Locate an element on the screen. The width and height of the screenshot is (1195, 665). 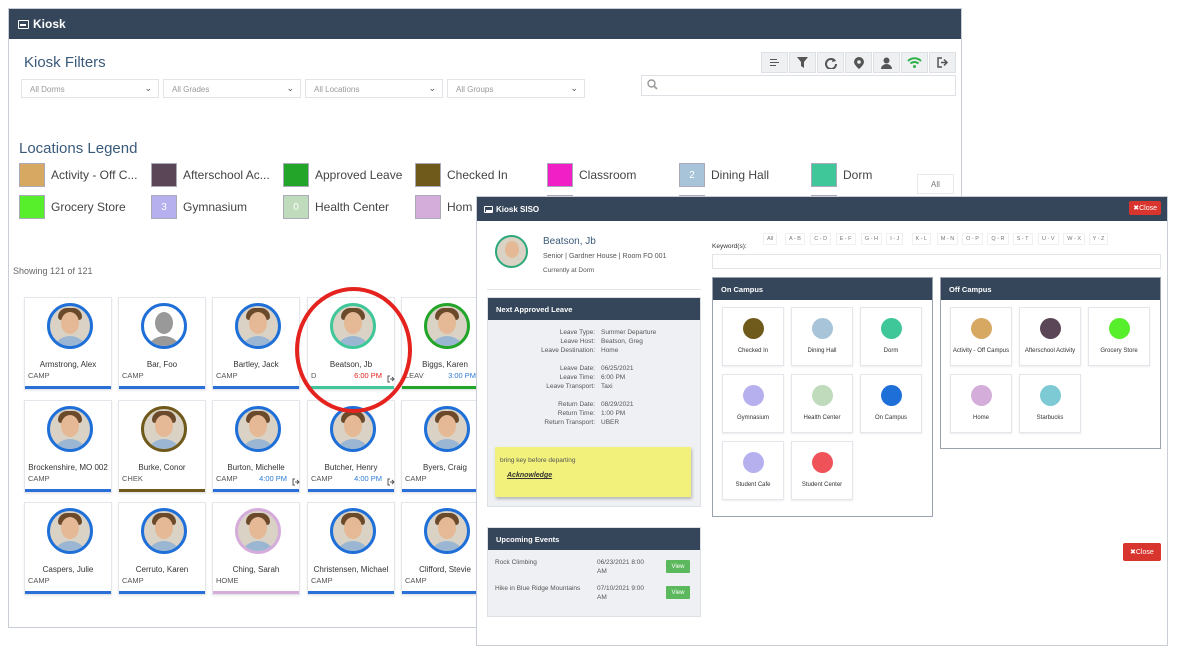
leave-value: 06/25/2021 is located at coordinates (617, 368).